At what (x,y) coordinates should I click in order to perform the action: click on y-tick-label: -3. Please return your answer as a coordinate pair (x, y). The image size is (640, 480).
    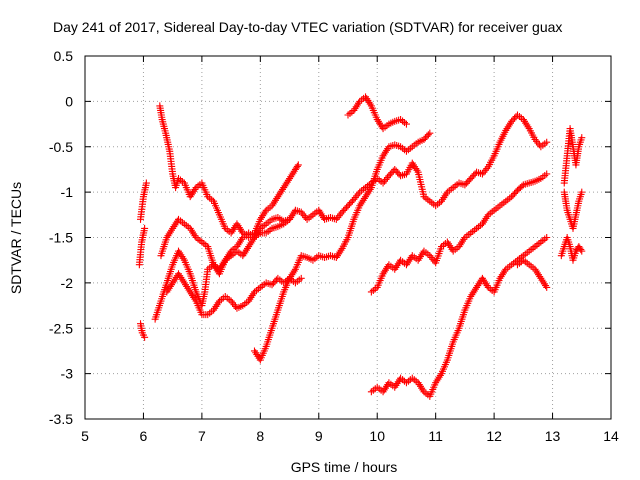
    Looking at the image, I should click on (67, 374).